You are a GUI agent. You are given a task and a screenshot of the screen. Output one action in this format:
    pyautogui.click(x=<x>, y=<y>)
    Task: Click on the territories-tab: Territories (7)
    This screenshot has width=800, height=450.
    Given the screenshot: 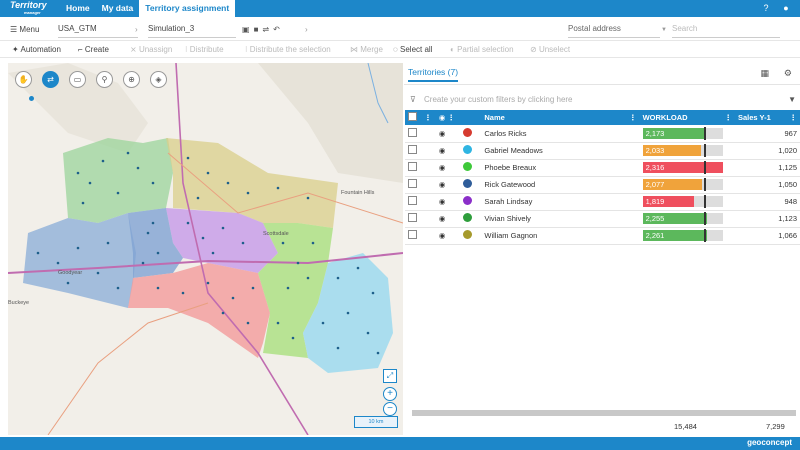 What is the action you would take?
    pyautogui.click(x=433, y=74)
    